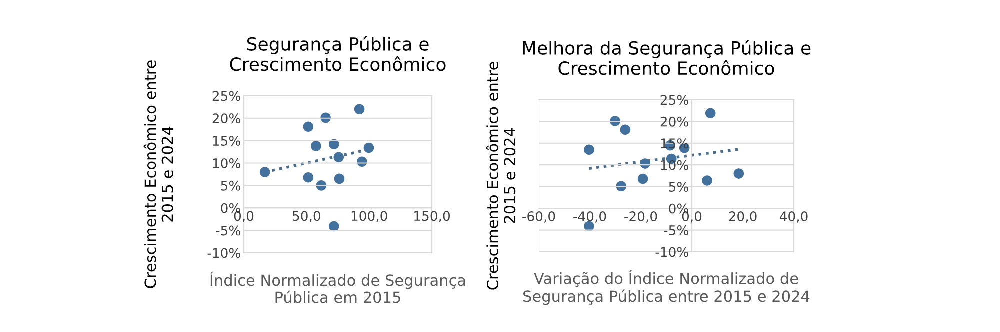 The image size is (1000, 332). What do you see at coordinates (338, 54) in the screenshot?
I see `chart-title: Segurança Pública e Crescimento Econômico` at bounding box center [338, 54].